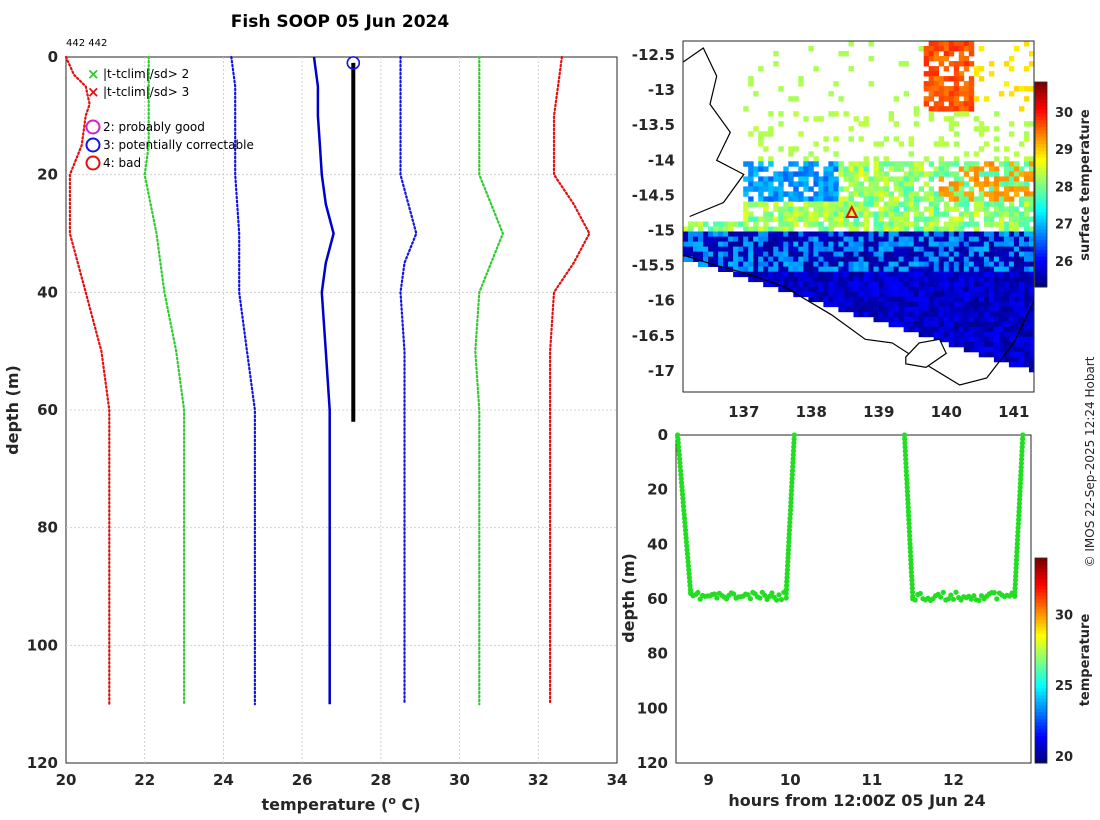 The width and height of the screenshot is (1100, 820). What do you see at coordinates (146, 74) in the screenshot?
I see `legend-flag2-label: |t-tclim|/sd> 2` at bounding box center [146, 74].